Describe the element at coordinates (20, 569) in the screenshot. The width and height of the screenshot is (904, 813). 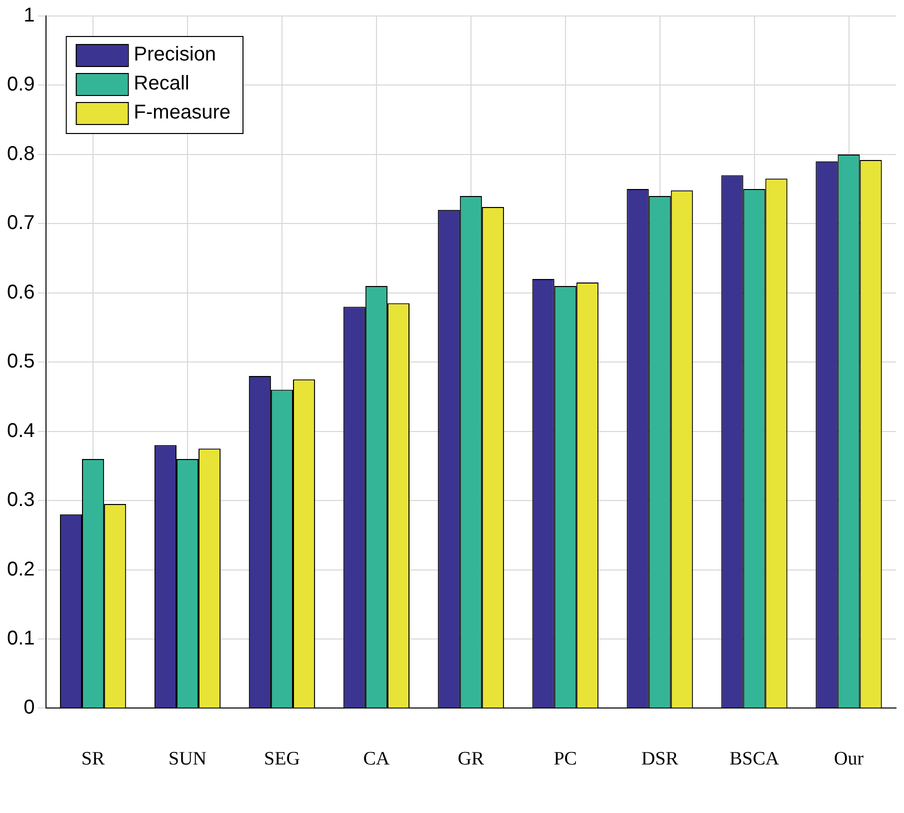
I see `y-tick-label: 0.2` at that location.